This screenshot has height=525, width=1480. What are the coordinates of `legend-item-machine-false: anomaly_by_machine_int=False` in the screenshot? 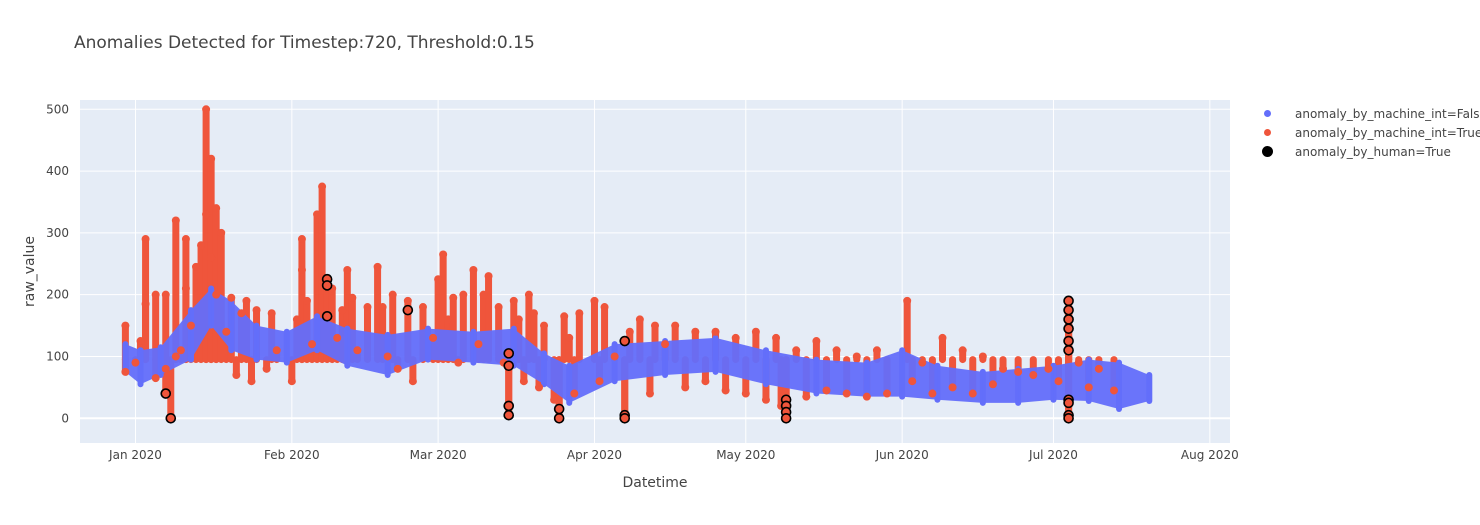 It's located at (1367, 113).